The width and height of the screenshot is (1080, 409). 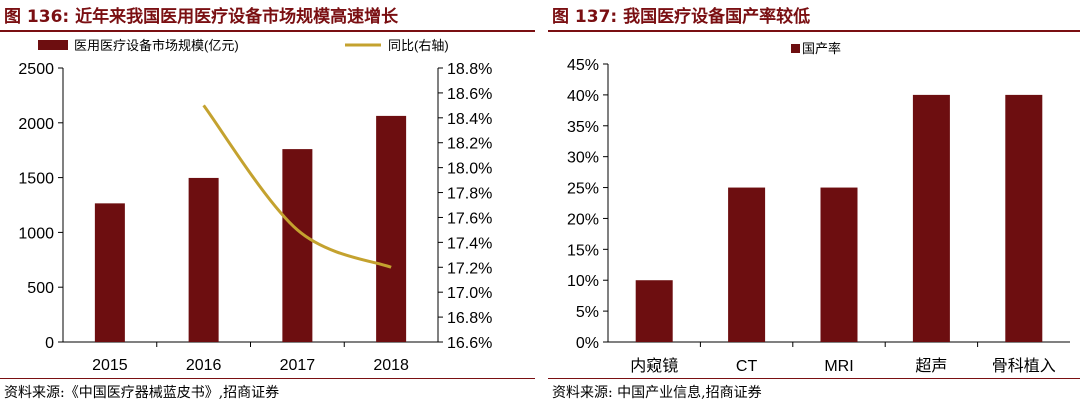 I want to click on y-tick-label-left: 1500, so click(x=36, y=179).